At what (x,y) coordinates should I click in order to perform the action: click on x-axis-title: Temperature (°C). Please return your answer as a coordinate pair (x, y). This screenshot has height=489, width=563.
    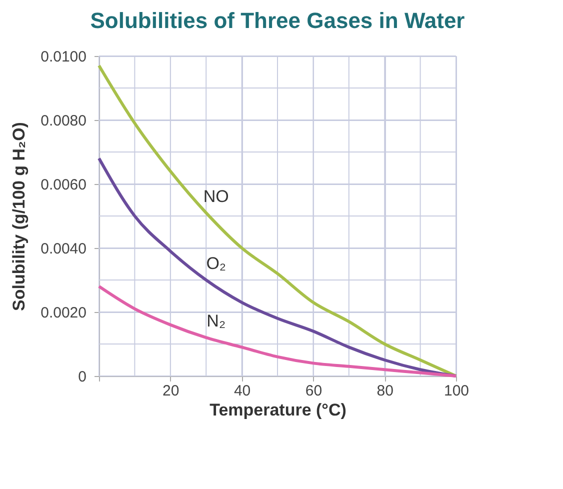
    Looking at the image, I should click on (278, 410).